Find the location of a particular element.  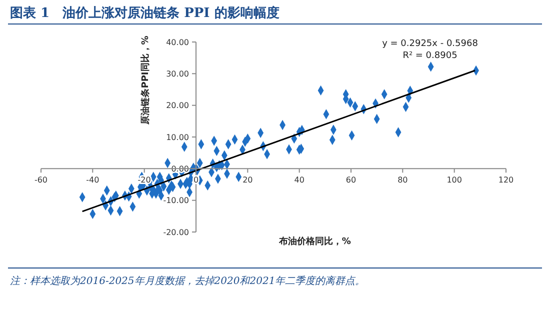

x-tick-label: -60 is located at coordinates (41, 180).